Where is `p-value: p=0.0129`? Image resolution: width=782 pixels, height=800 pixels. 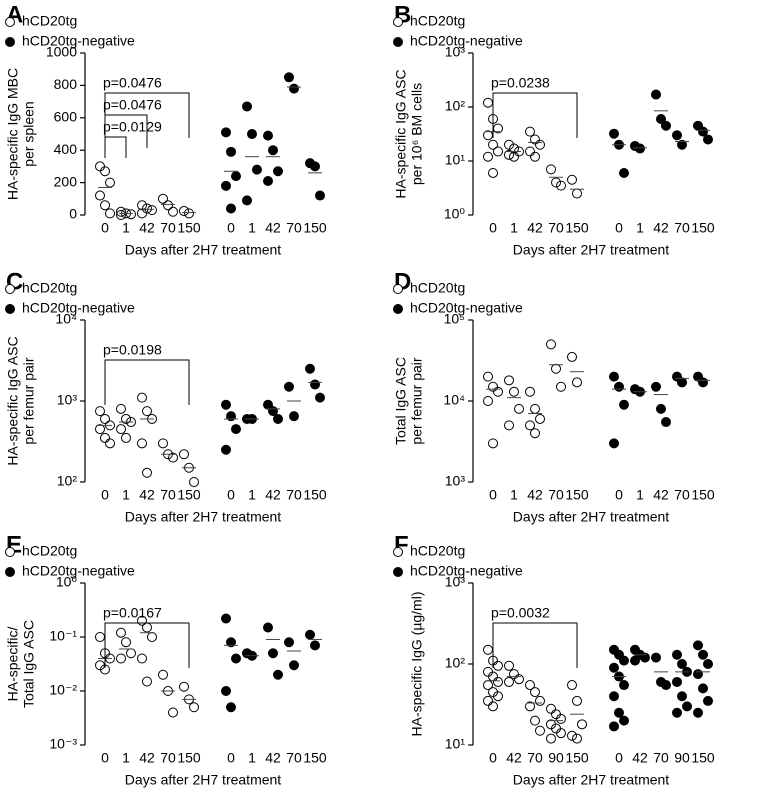
p-value: p=0.0129 is located at coordinates (132, 127).